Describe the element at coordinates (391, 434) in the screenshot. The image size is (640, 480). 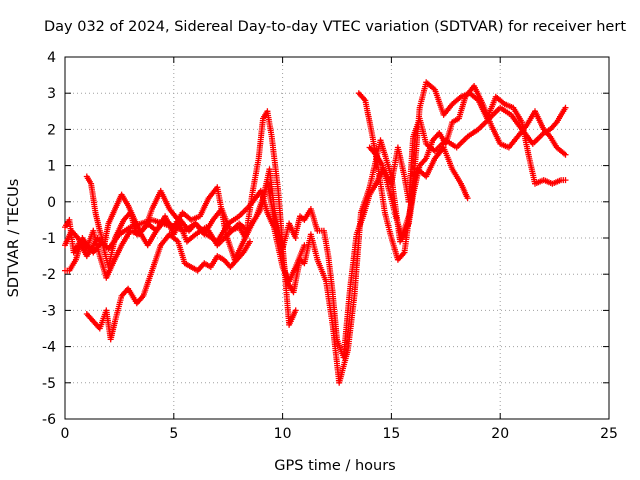
I see `x-tick-label: 15` at that location.